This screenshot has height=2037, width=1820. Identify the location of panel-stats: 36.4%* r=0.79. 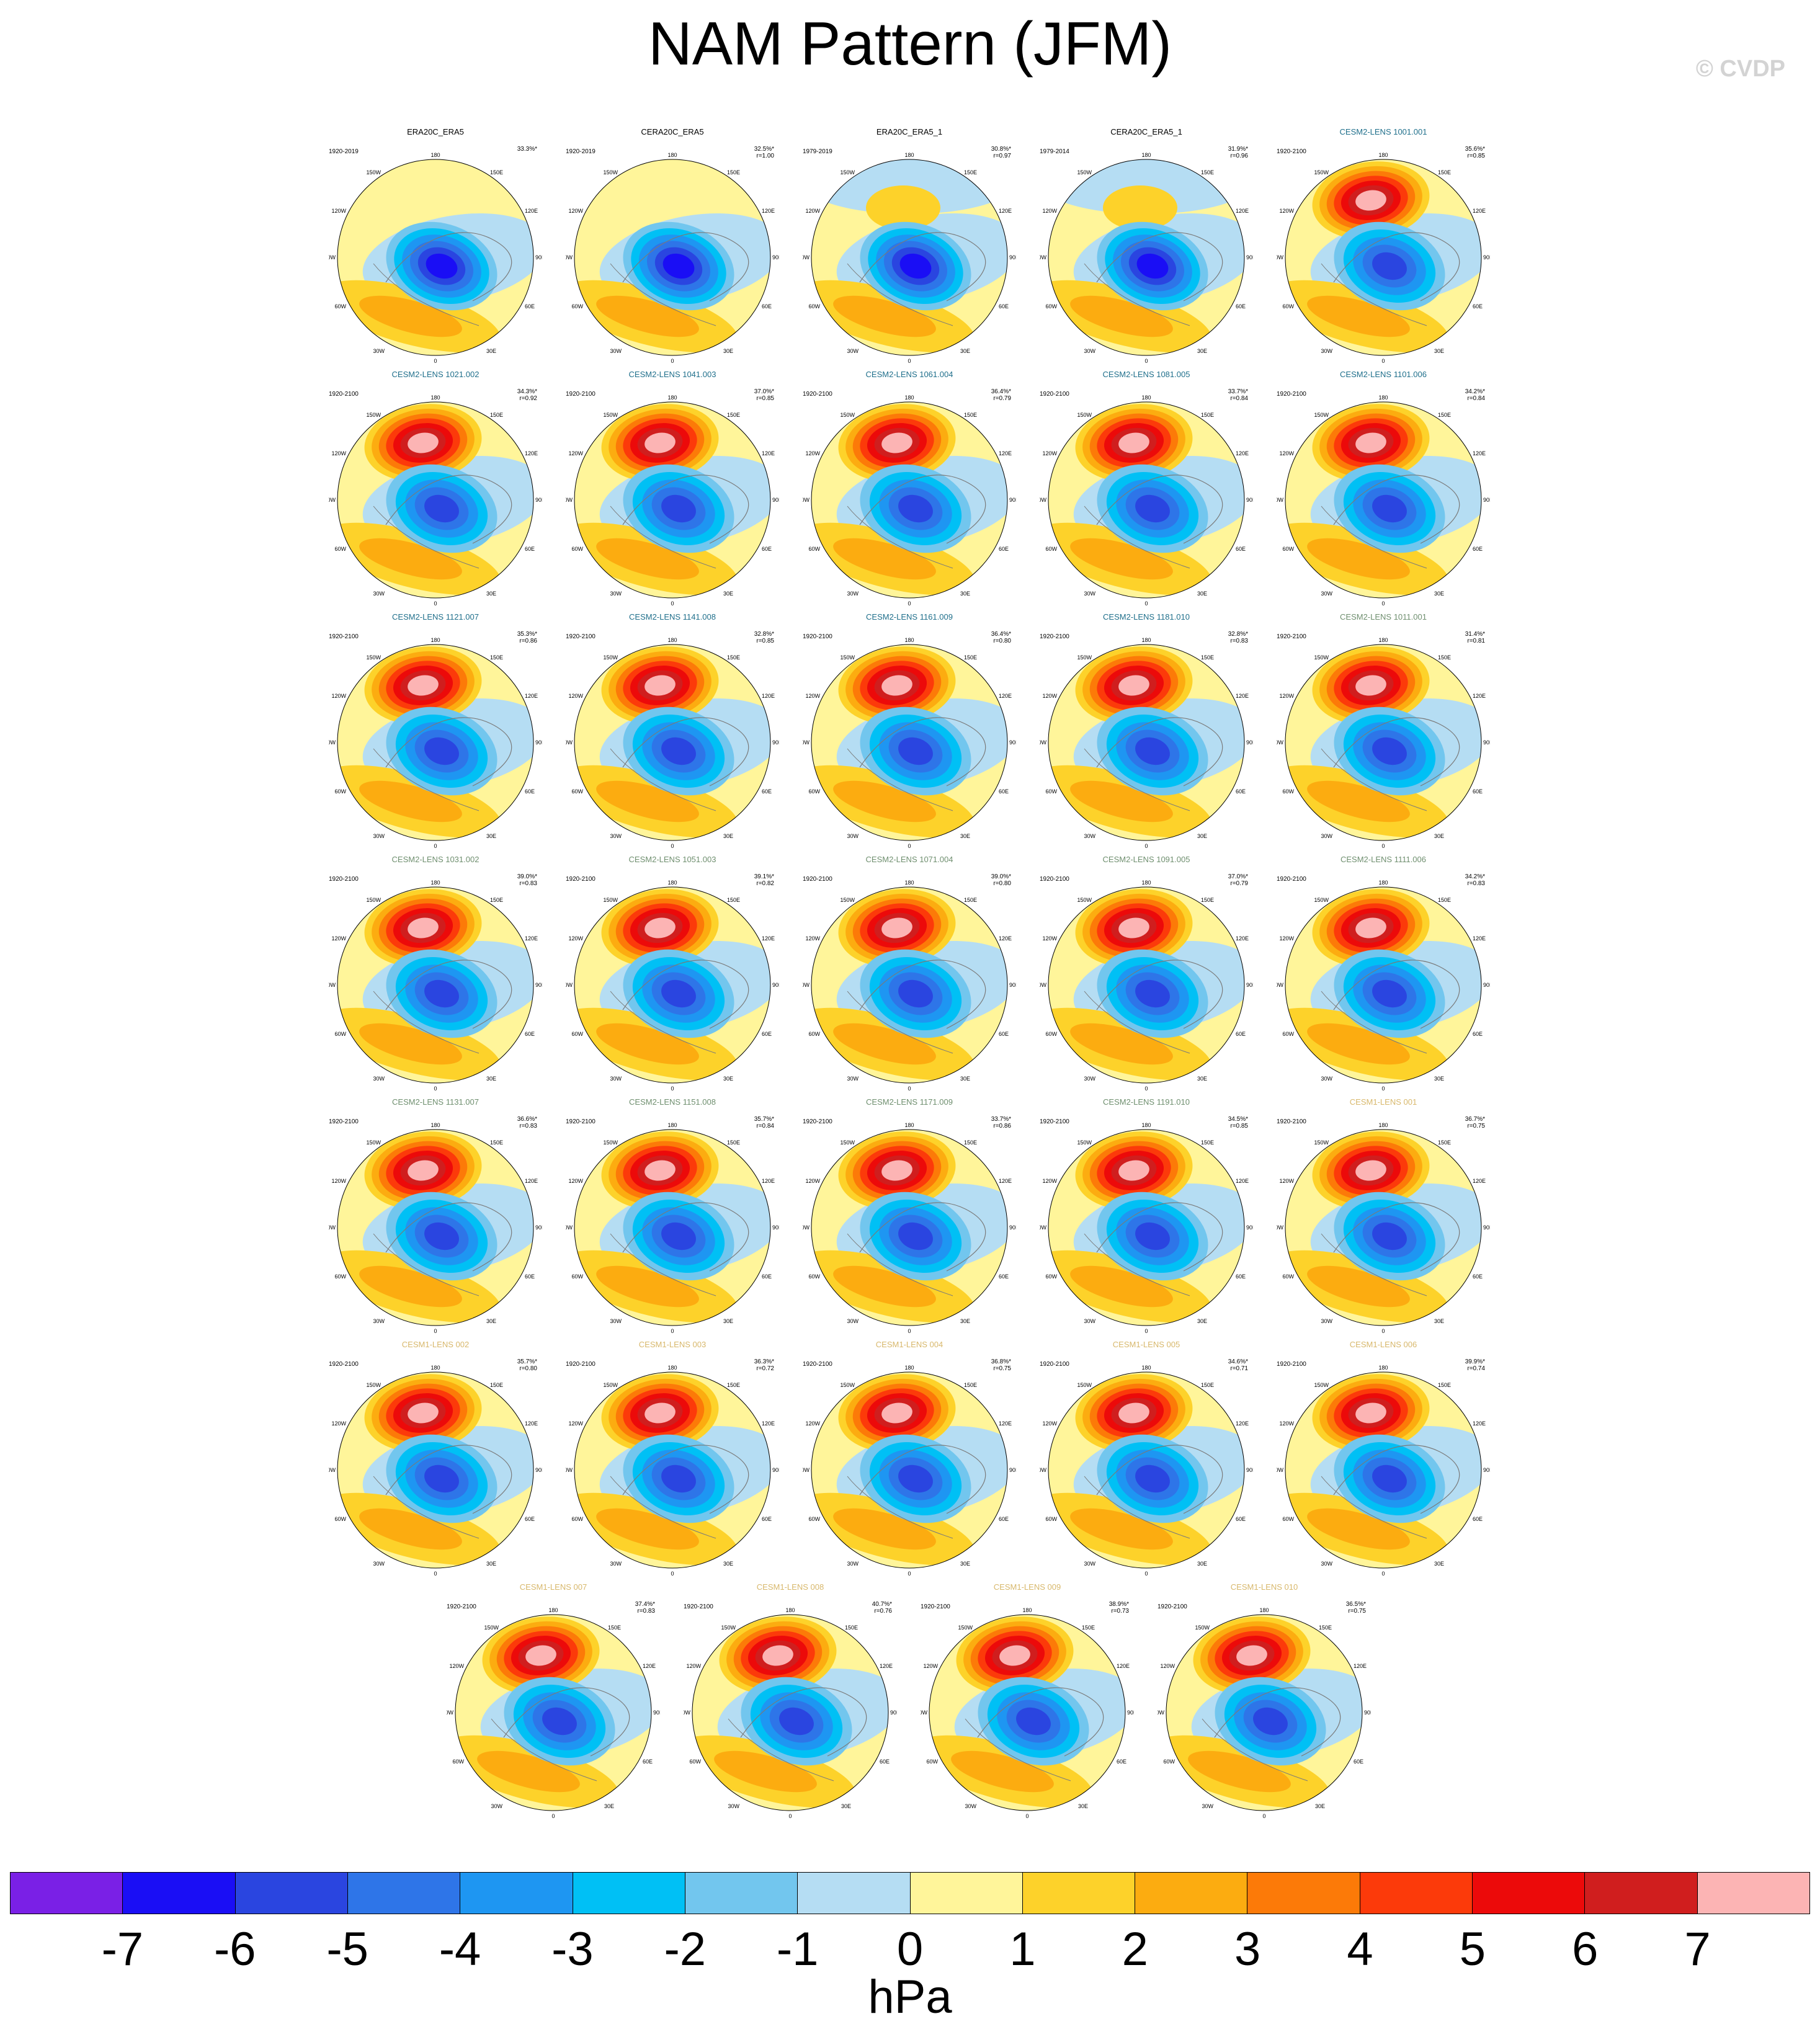
(1001, 395).